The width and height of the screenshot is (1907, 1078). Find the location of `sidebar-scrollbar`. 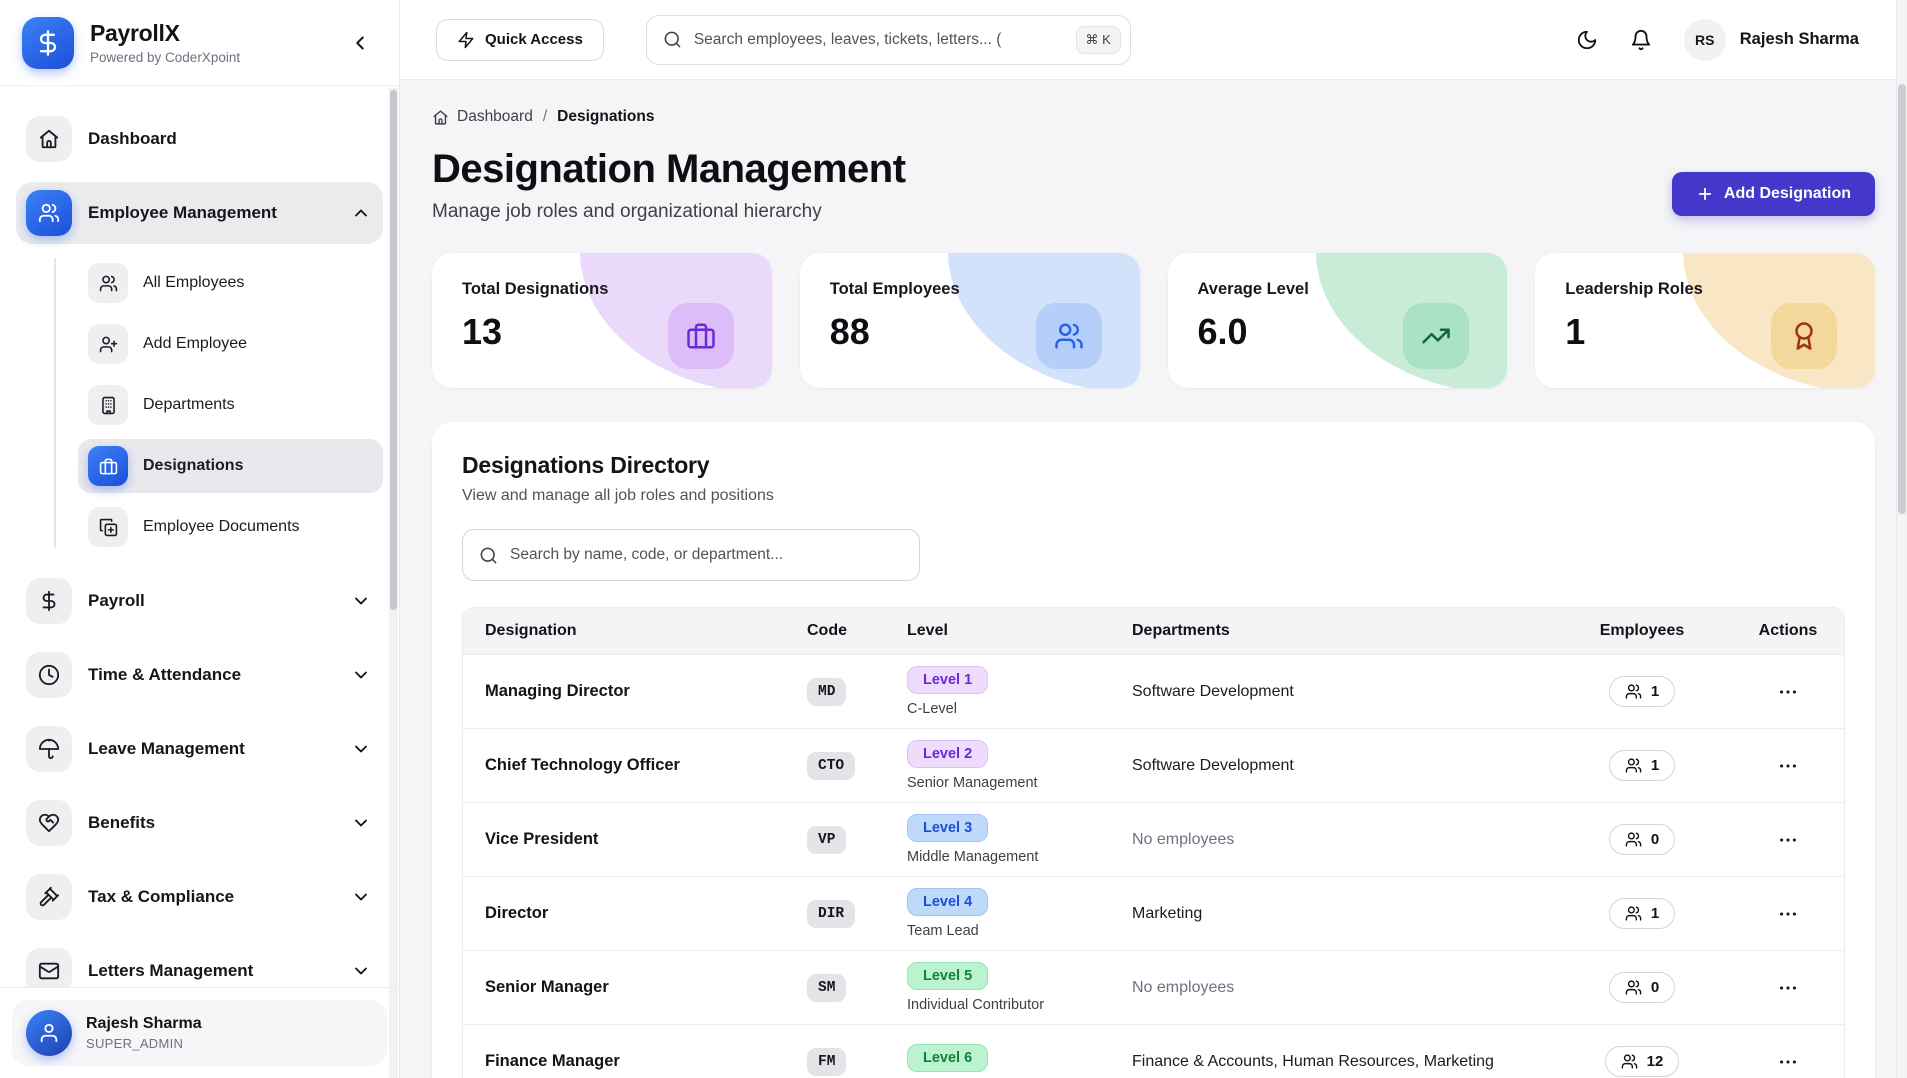

sidebar-scrollbar is located at coordinates (393, 583).